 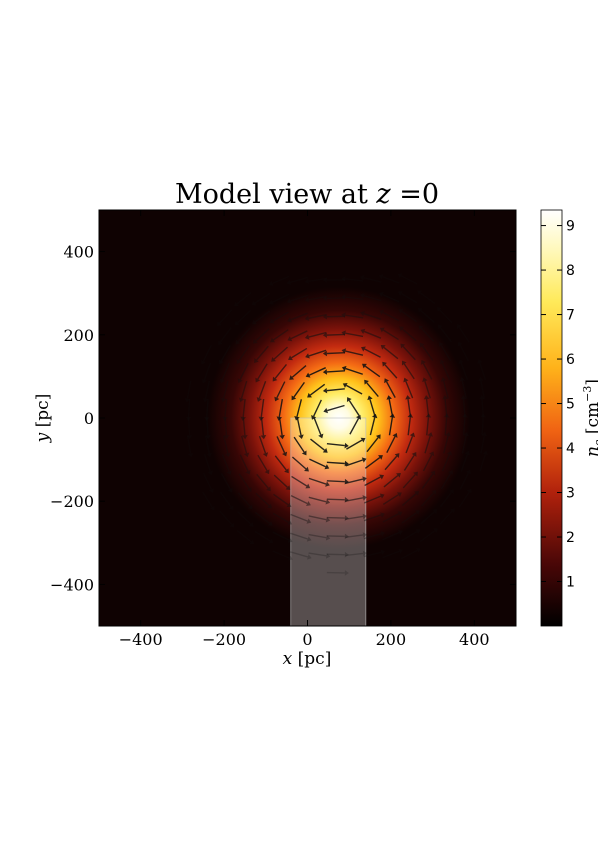 I want to click on colorbar-tick-label: 6, so click(x=570, y=360).